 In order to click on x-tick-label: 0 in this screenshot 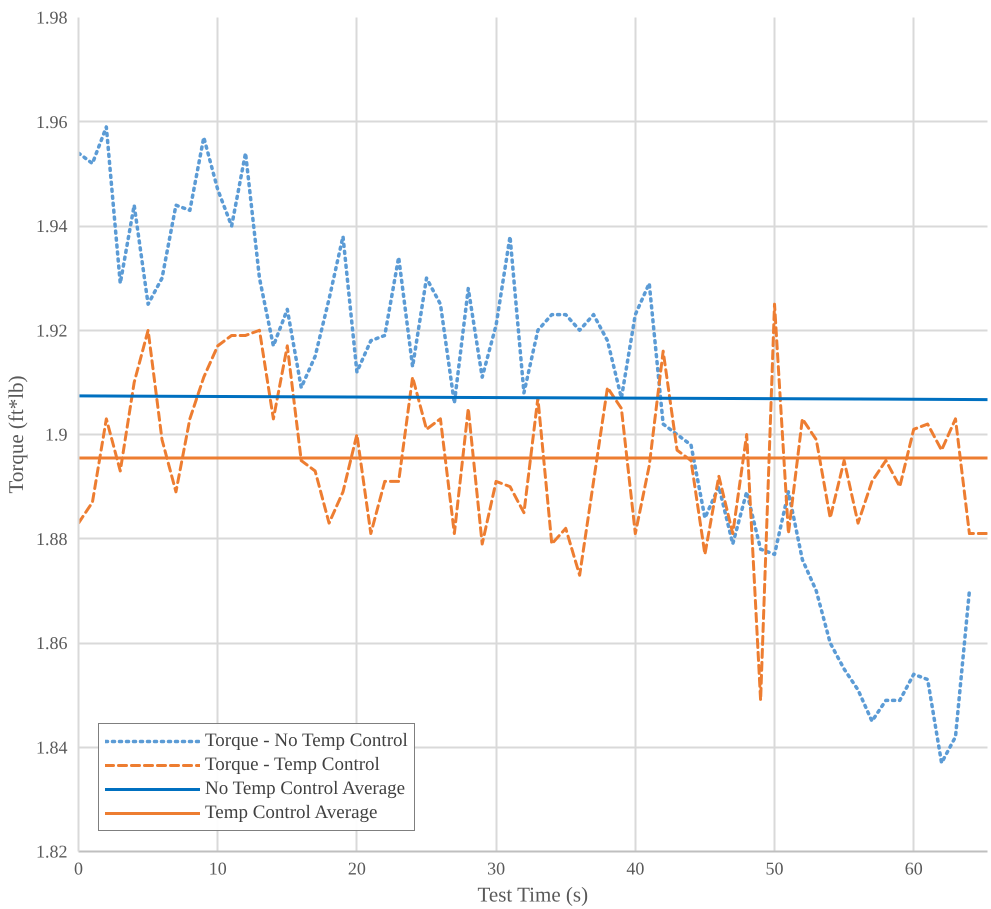, I will do `click(78, 868)`.